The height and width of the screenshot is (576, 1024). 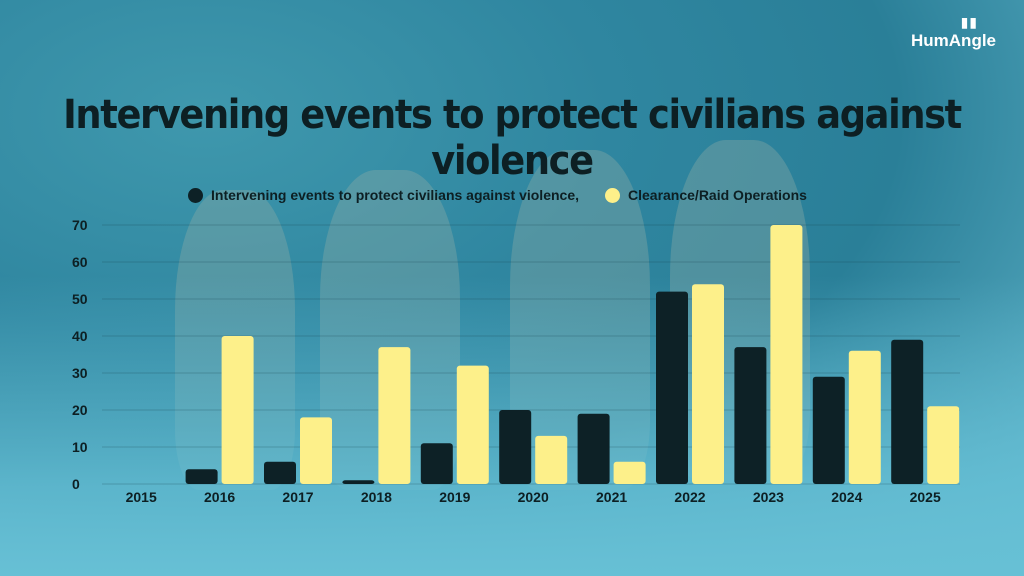 What do you see at coordinates (80, 299) in the screenshot?
I see `y-tick-label: 50` at bounding box center [80, 299].